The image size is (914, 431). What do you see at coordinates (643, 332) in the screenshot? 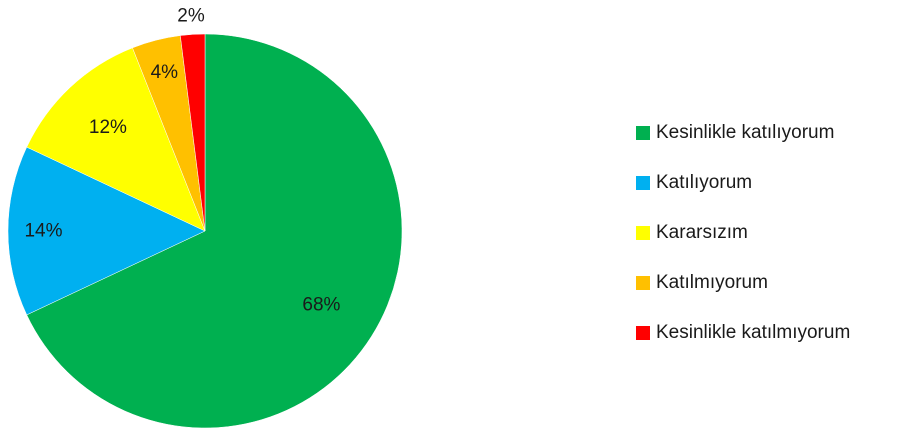
I see `legend-swatch-kesinlikle-katilmiyorum` at bounding box center [643, 332].